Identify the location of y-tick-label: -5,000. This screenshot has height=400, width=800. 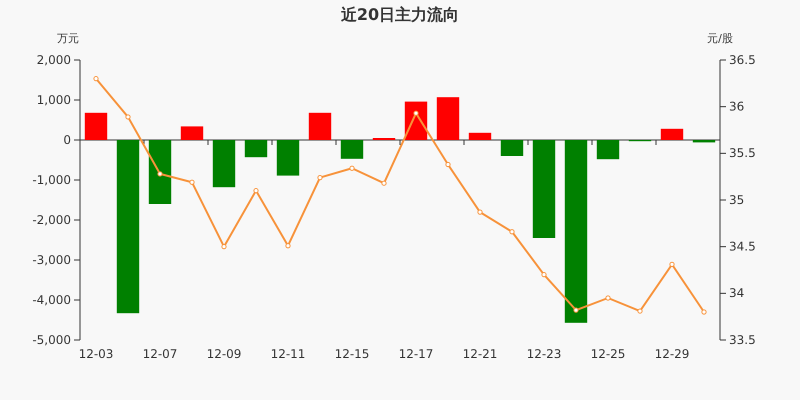
(51, 339).